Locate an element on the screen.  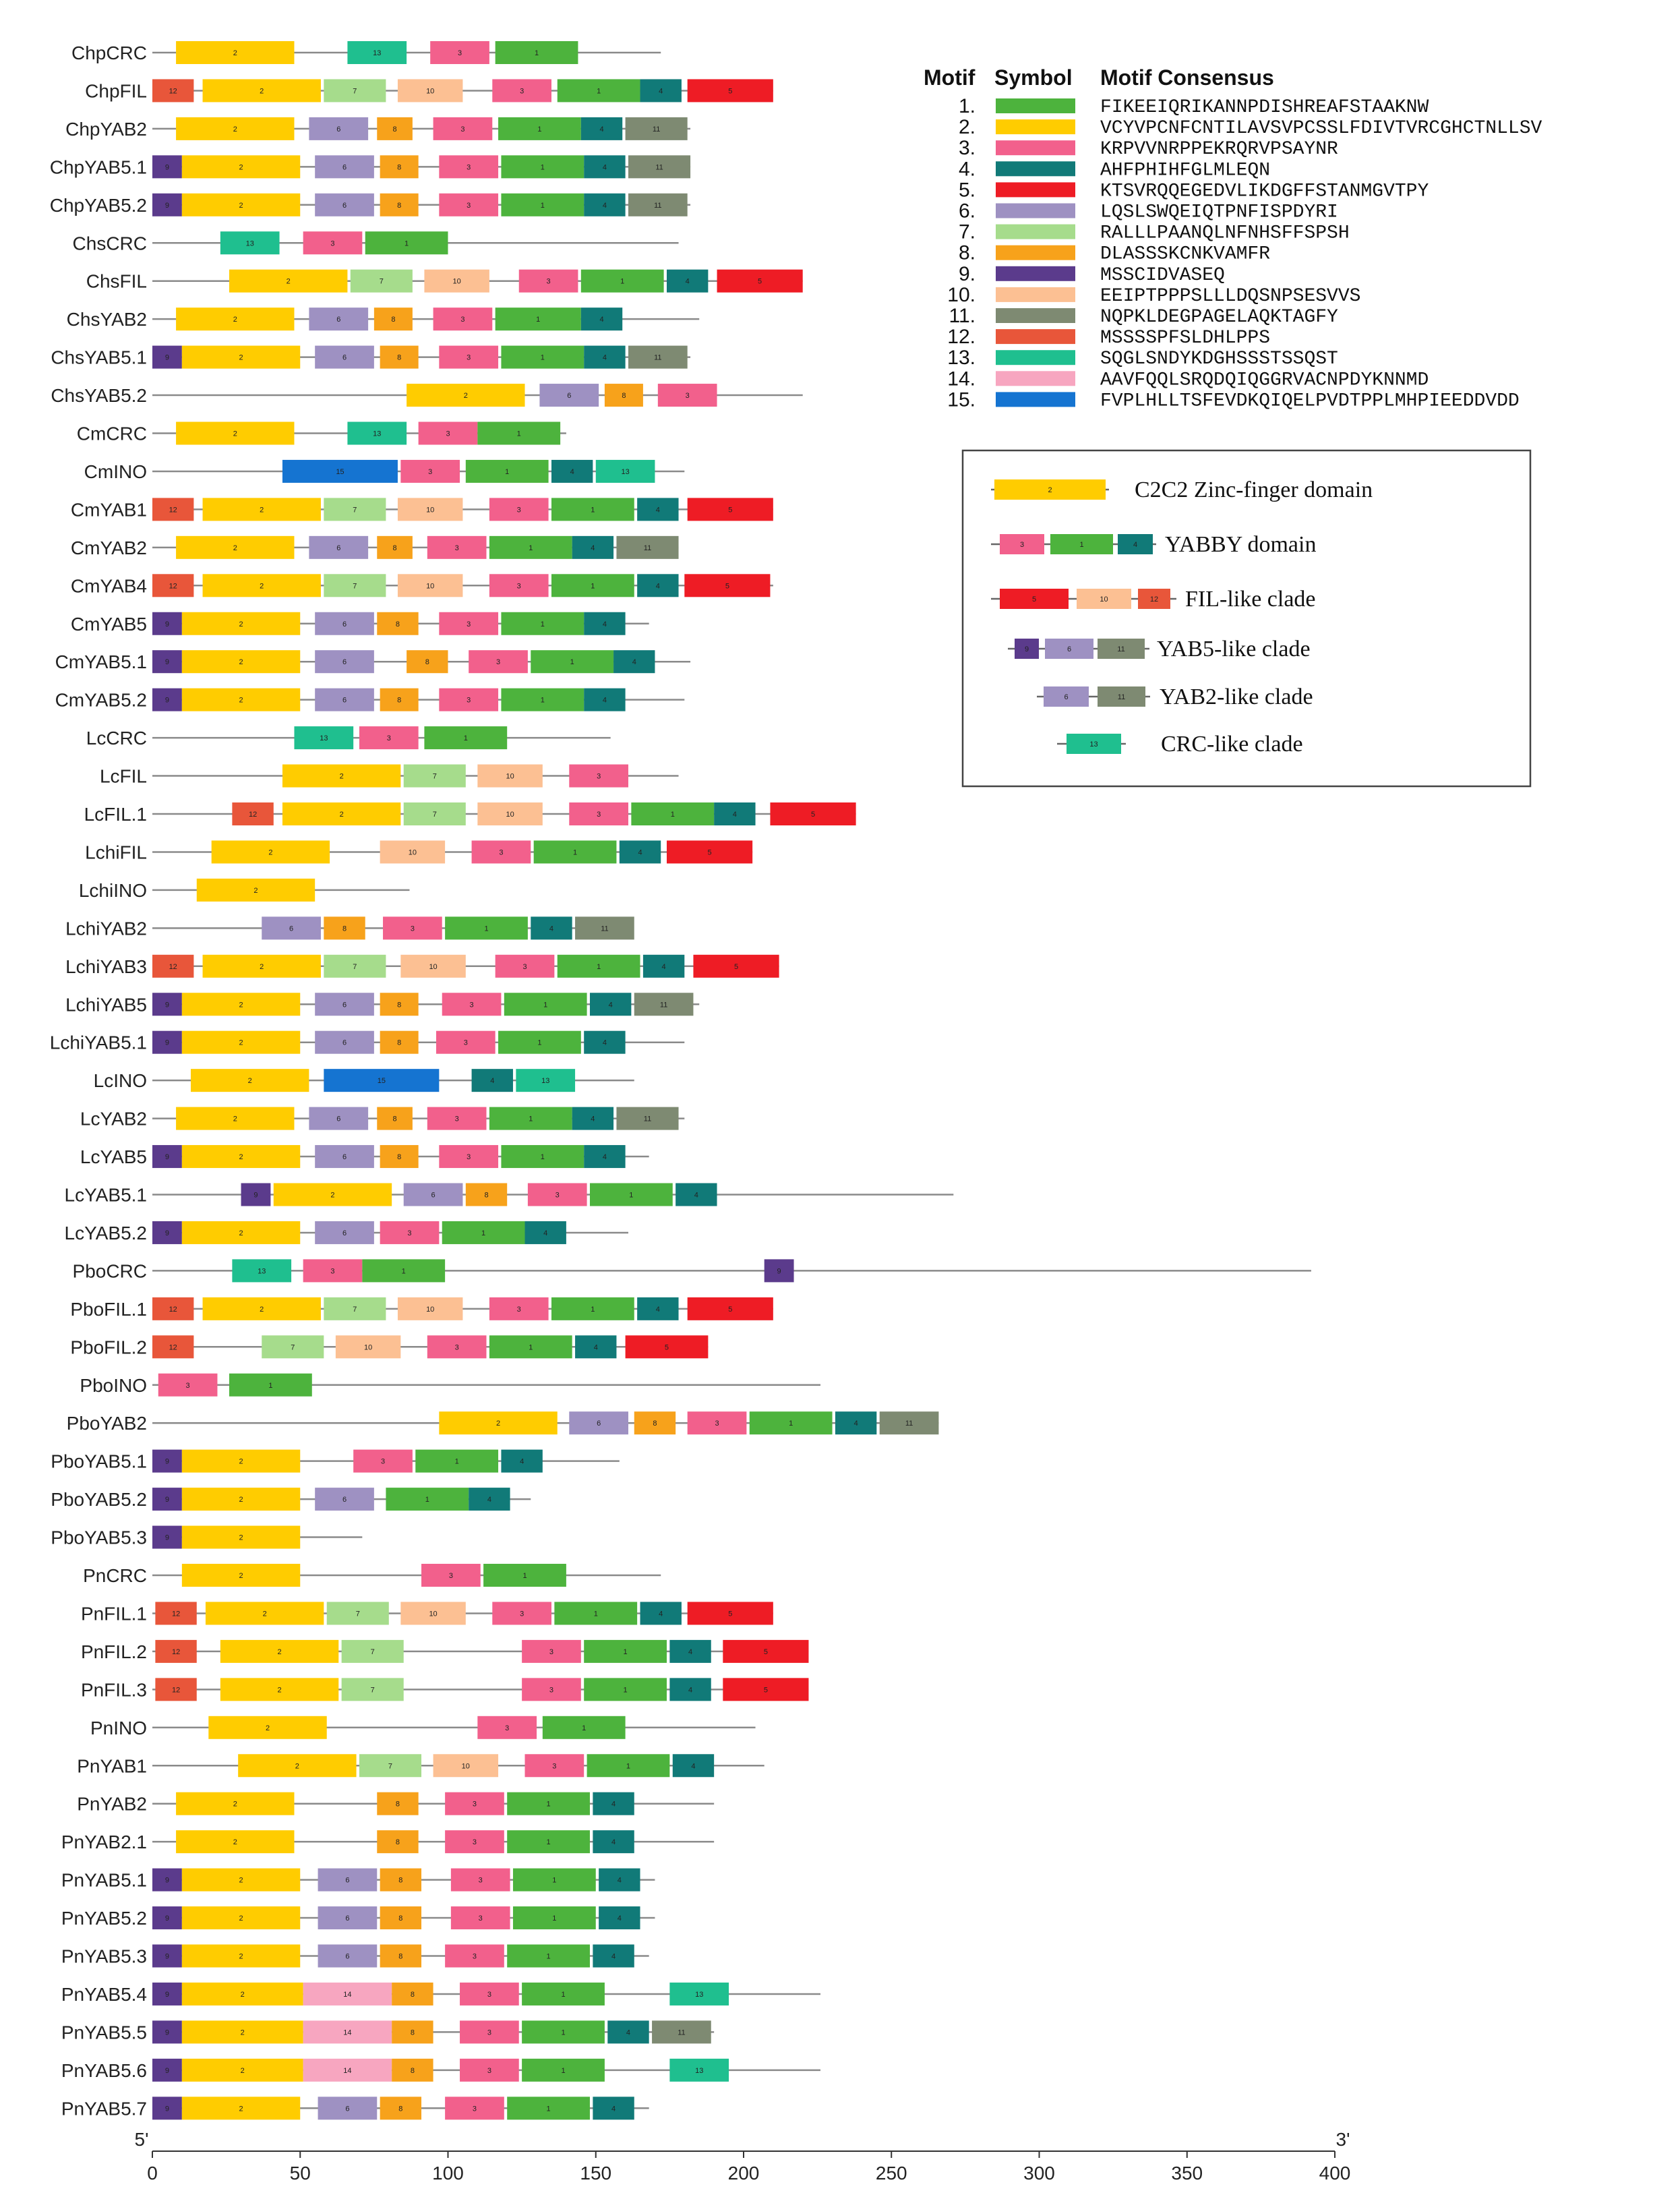
gene-track: CmINO 15 3 1 4 13 is located at coordinates (384, 471).